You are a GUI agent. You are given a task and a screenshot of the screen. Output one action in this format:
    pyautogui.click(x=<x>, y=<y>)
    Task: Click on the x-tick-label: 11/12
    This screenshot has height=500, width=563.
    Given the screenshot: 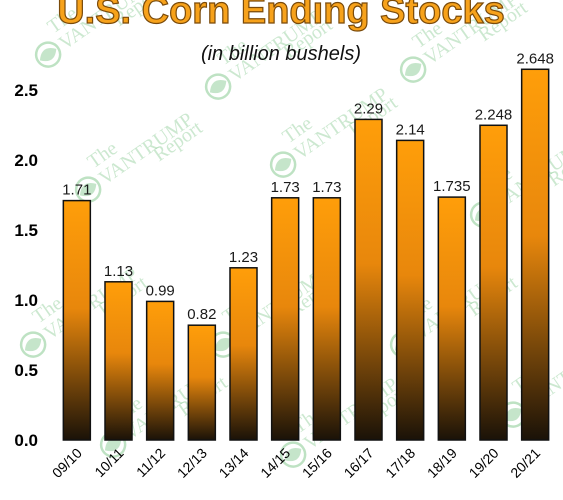 What is the action you would take?
    pyautogui.click(x=151, y=463)
    